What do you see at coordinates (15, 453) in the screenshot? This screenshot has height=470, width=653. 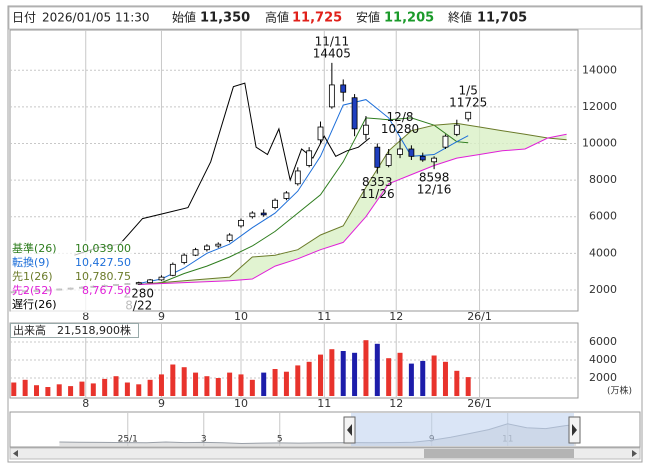 I see `scroll-left-arrow` at bounding box center [15, 453].